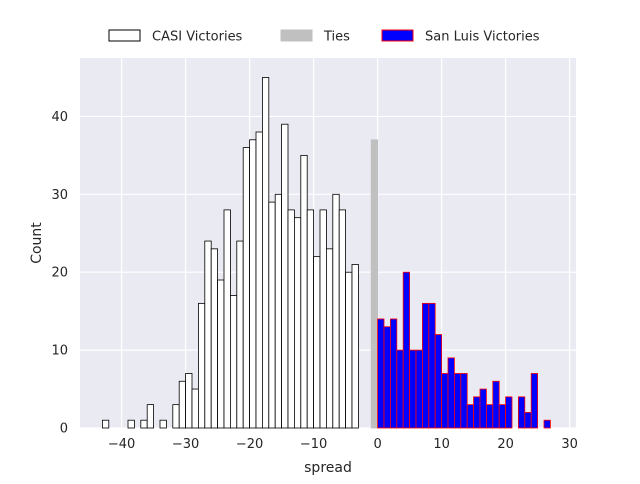 This screenshot has height=484, width=640. What do you see at coordinates (482, 37) in the screenshot?
I see `legend-label-san-luis: San Luis Victories` at bounding box center [482, 37].